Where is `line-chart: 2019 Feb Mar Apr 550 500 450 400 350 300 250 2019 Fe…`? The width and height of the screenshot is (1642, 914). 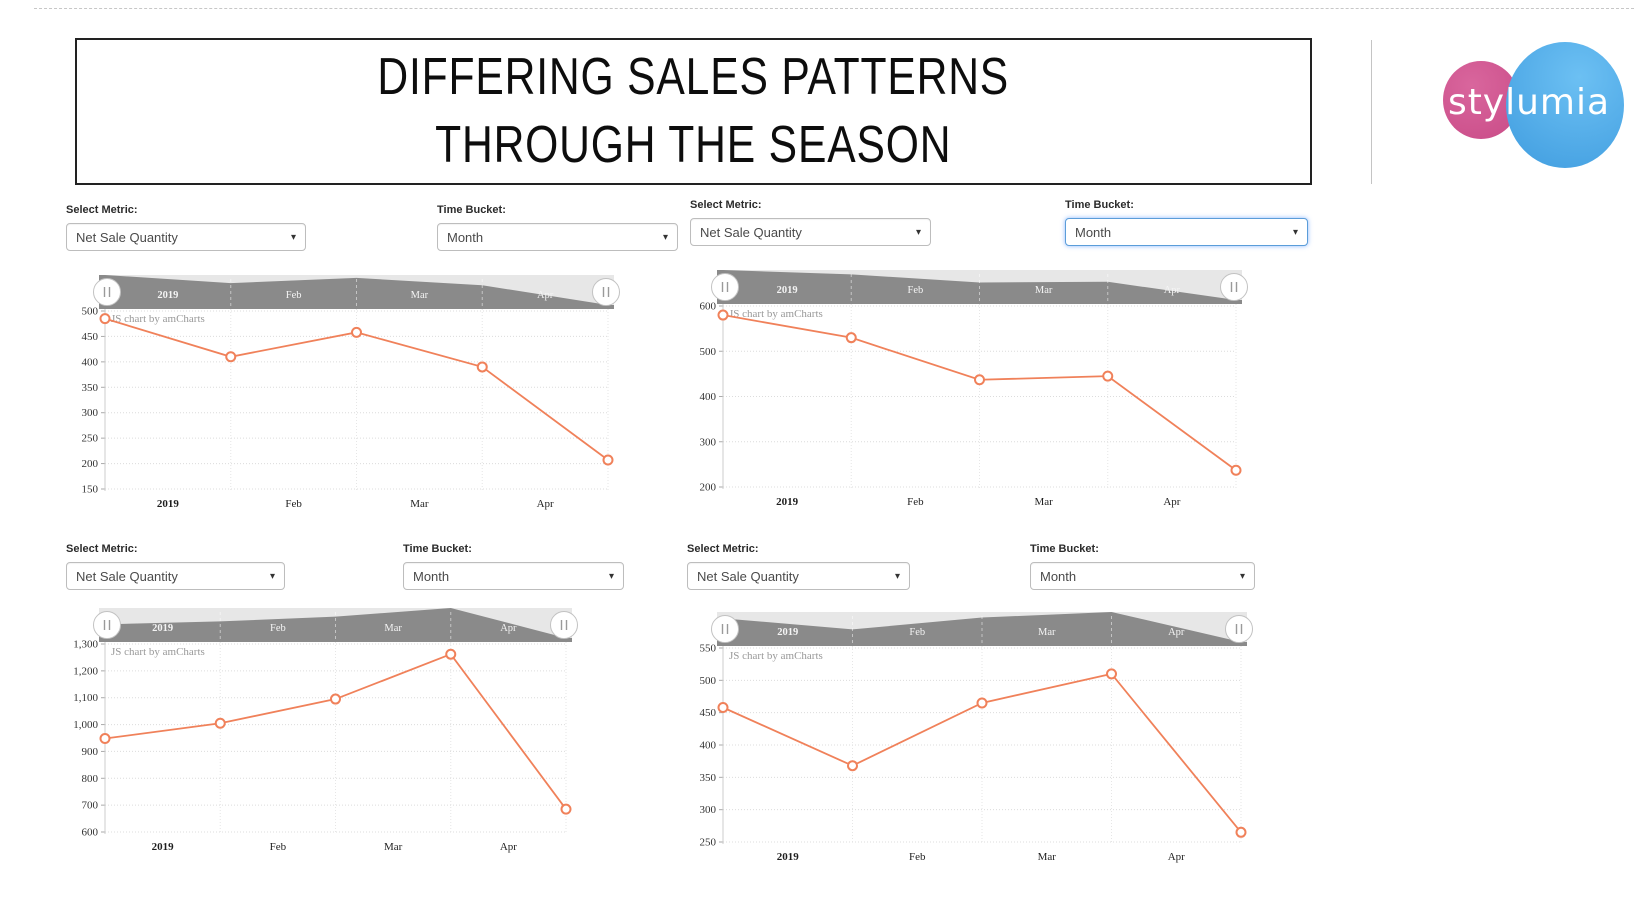
line-chart: 2019 Feb Mar Apr 550 500 450 400 350 300 250 2019 Fe… is located at coordinates (976, 737).